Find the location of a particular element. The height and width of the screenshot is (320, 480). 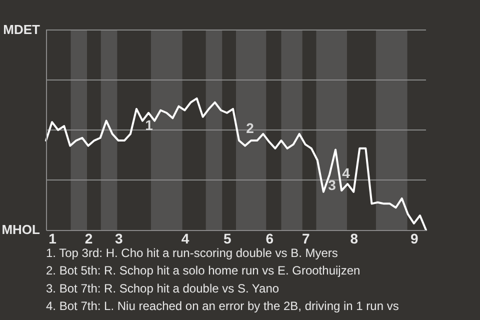

x-tick-label: 8 is located at coordinates (354, 238).